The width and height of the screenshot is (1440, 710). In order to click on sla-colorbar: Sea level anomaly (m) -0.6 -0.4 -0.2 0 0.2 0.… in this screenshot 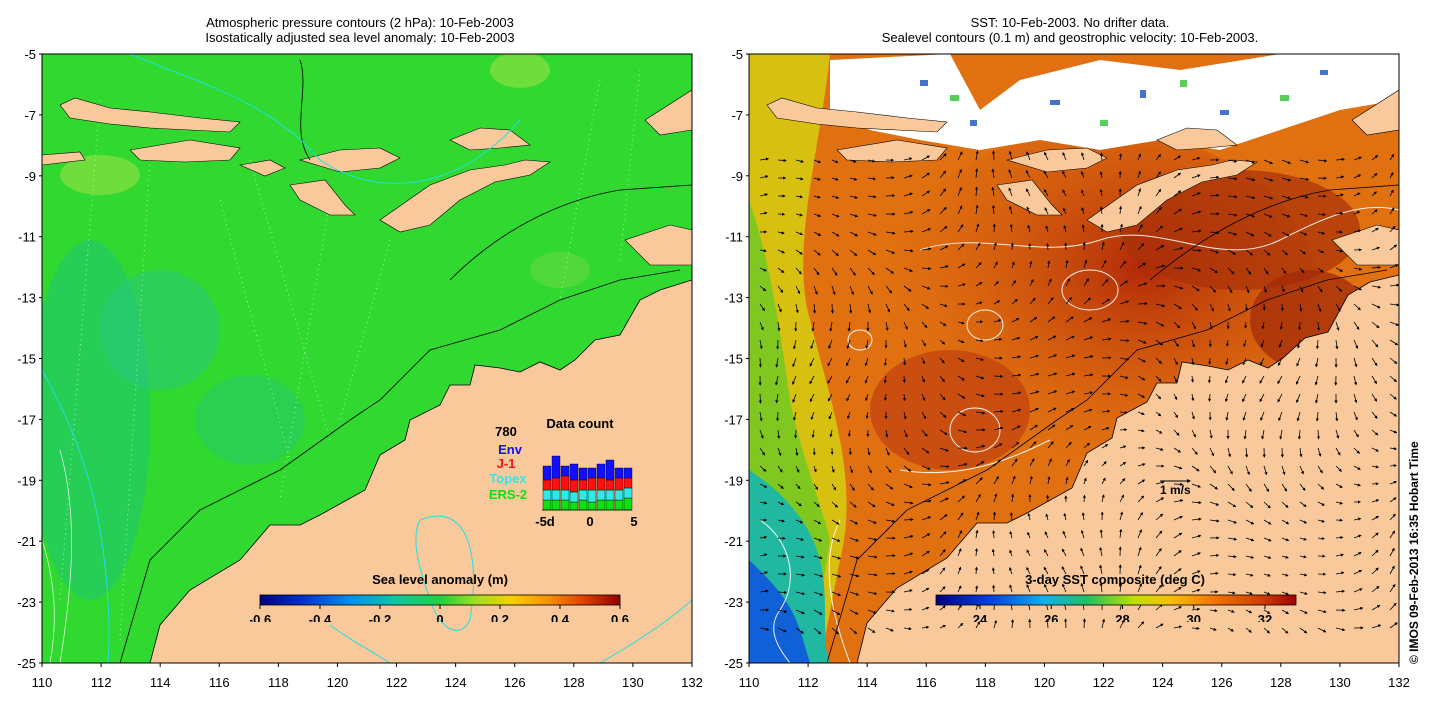, I will do `click(439, 597)`.